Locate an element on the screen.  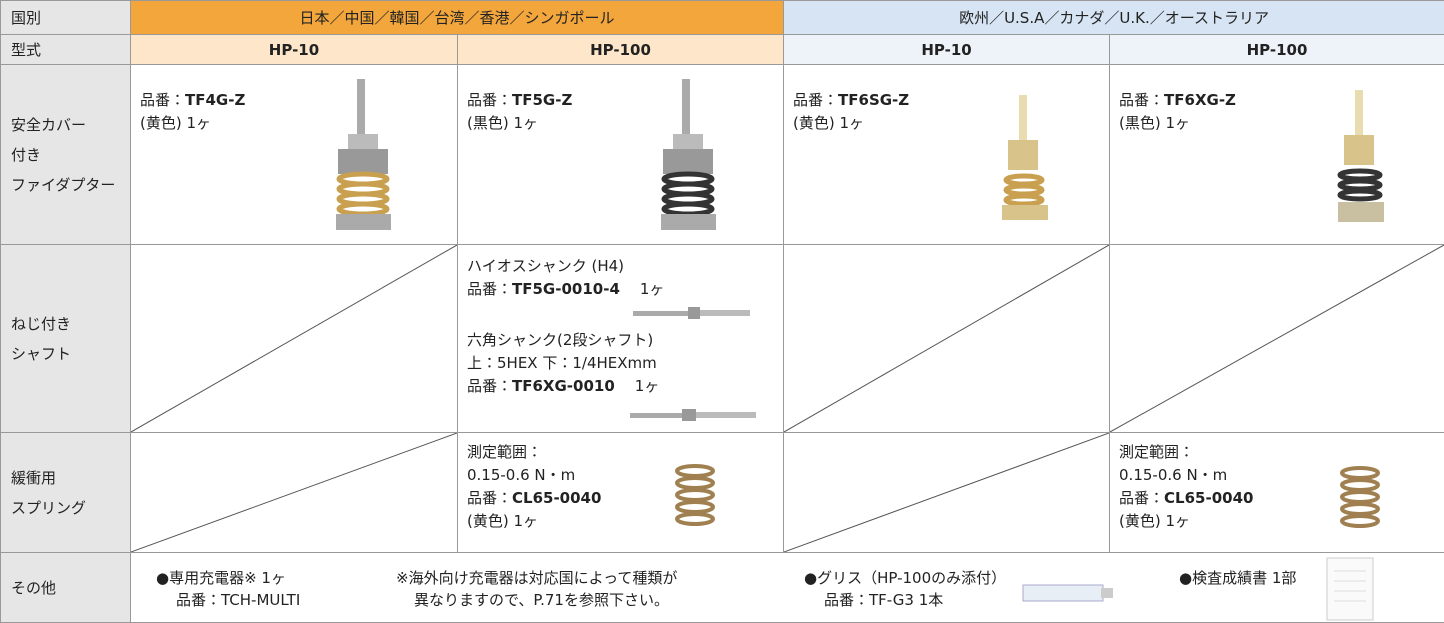
other-line: 品番：TCH-MULTI is located at coordinates (228, 600).